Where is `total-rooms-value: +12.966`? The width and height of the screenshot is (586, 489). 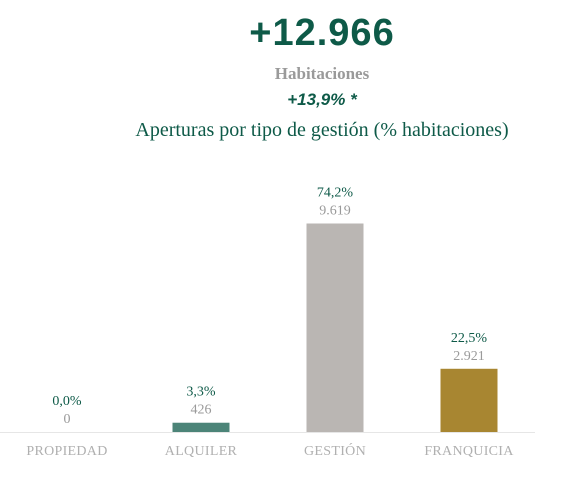 total-rooms-value: +12.966 is located at coordinates (322, 33).